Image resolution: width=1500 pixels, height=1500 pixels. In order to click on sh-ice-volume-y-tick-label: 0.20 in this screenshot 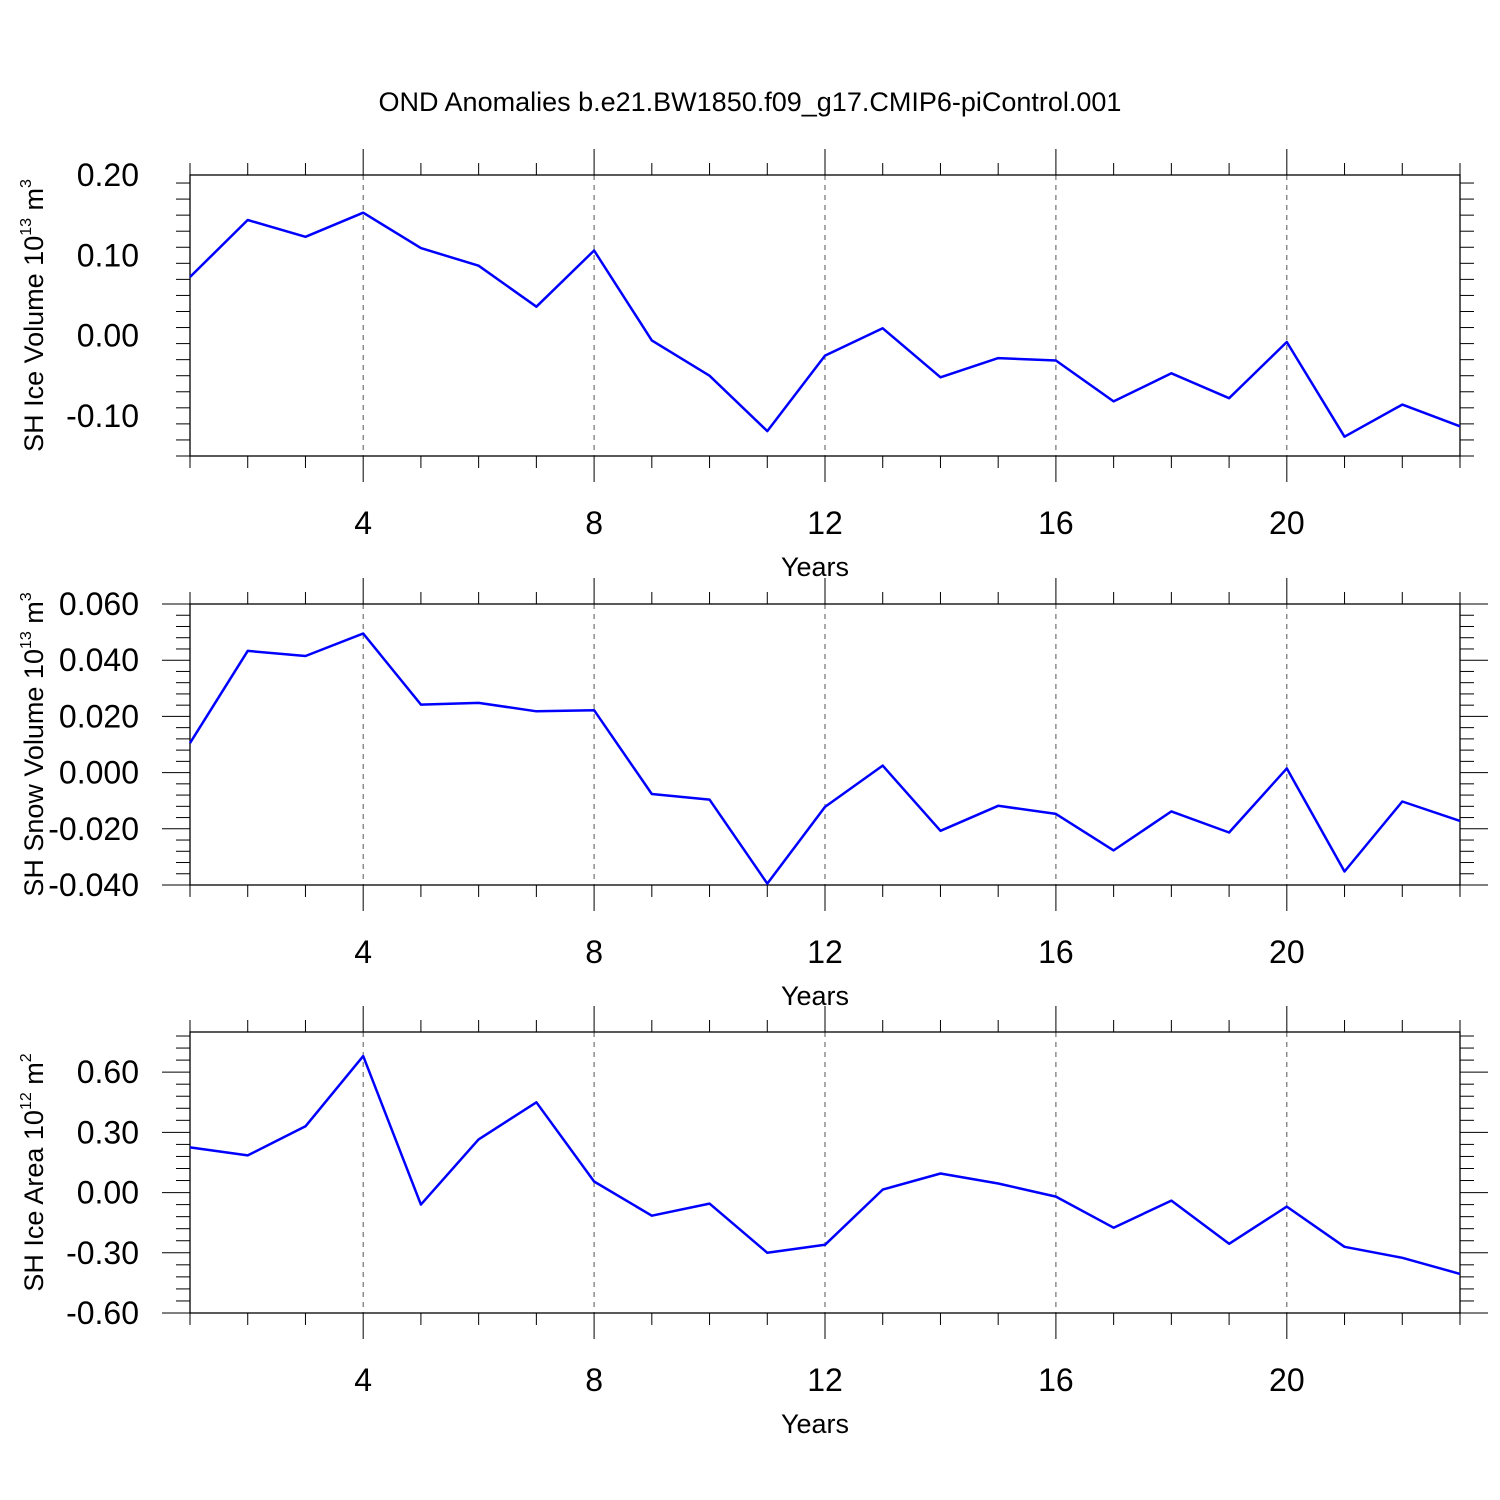, I will do `click(108, 175)`.